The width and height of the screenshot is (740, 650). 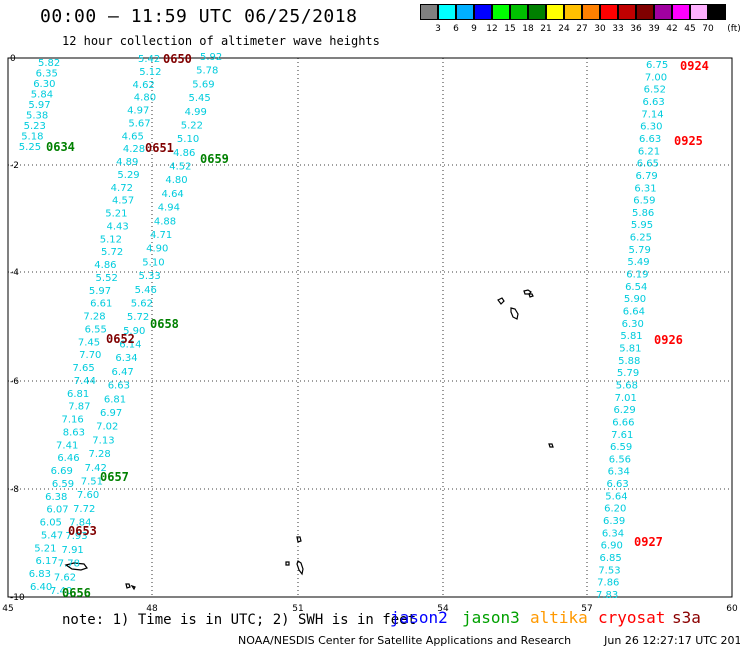 I want to click on wave-height-label: 6.25, so click(x=641, y=238).